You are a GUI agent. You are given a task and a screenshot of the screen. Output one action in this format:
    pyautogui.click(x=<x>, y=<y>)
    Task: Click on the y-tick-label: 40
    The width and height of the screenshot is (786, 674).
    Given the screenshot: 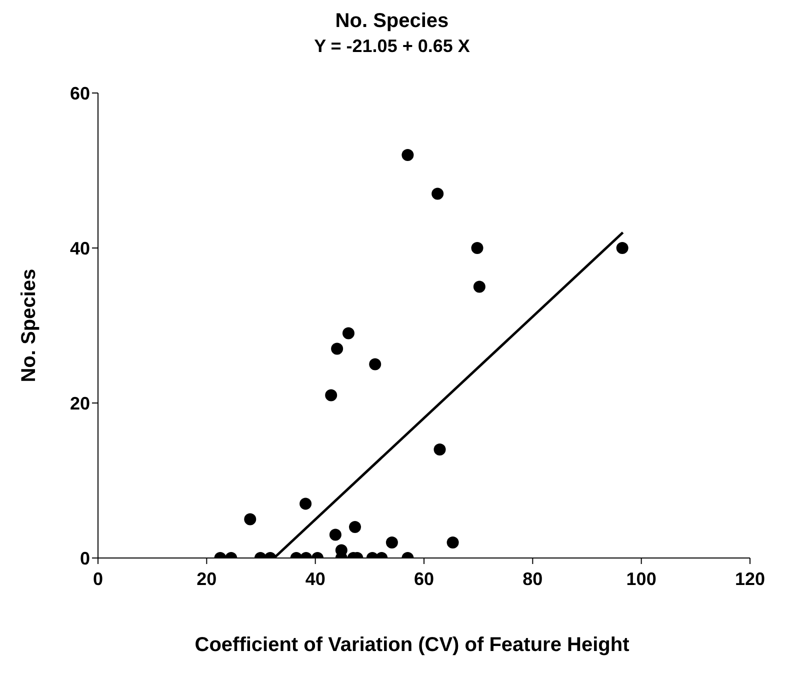 What is the action you would take?
    pyautogui.click(x=80, y=248)
    